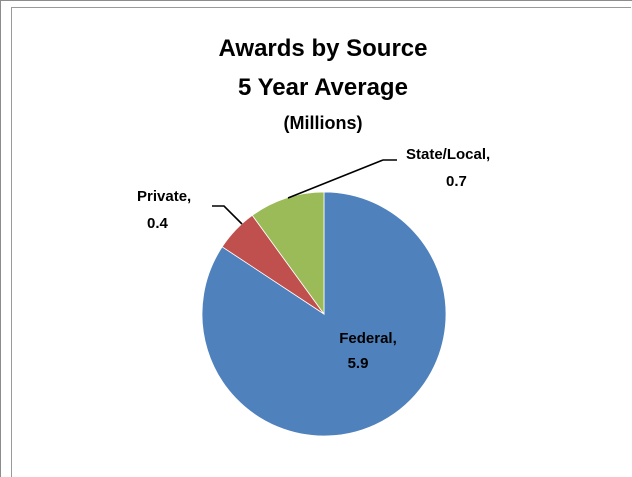 The height and width of the screenshot is (477, 632). Describe the element at coordinates (227, 215) in the screenshot. I see `leader-line-private` at that location.